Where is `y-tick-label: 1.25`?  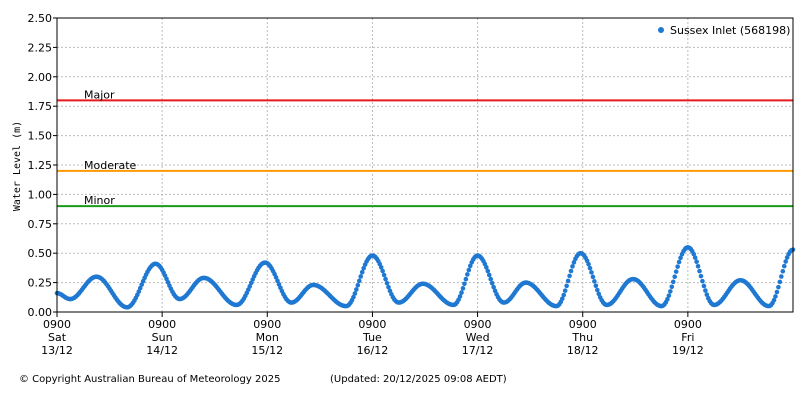
y-tick-label: 1.25 is located at coordinates (40, 165).